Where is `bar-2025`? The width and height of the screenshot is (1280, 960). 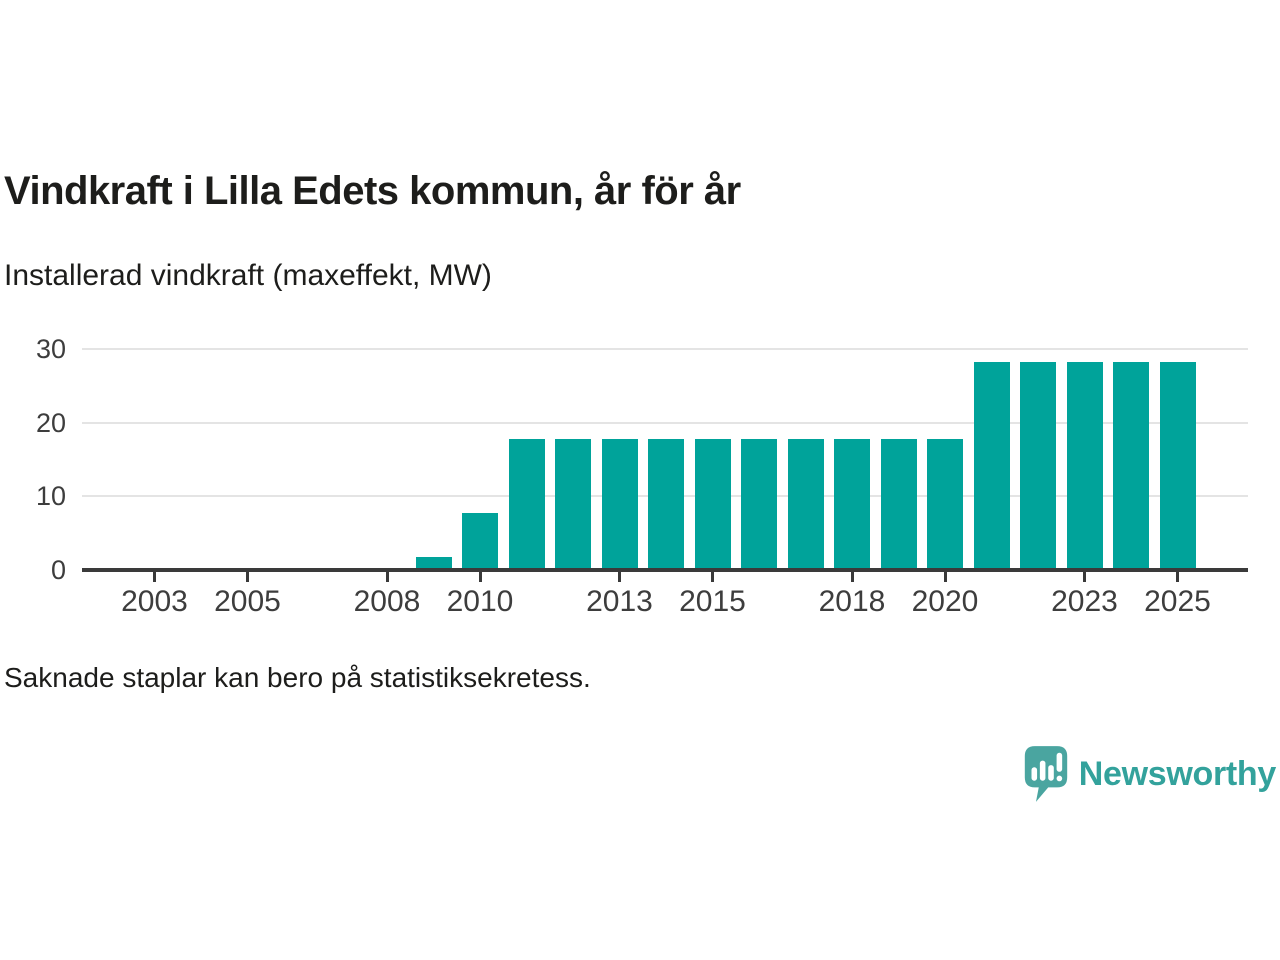 bar-2025 is located at coordinates (1177, 465).